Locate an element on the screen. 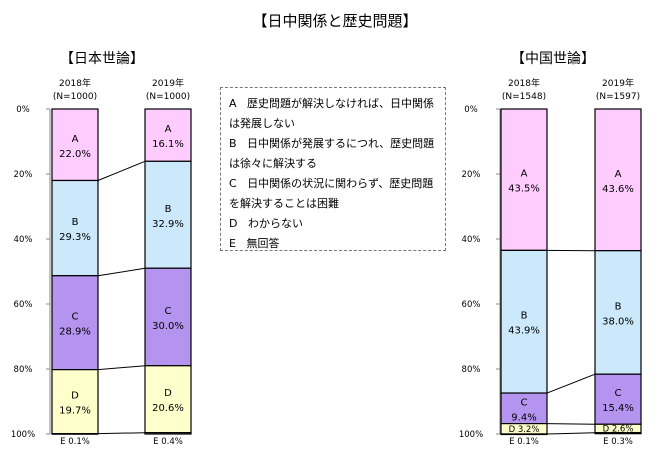  japan-segment-e-label: E 0.4% is located at coordinates (168, 442).